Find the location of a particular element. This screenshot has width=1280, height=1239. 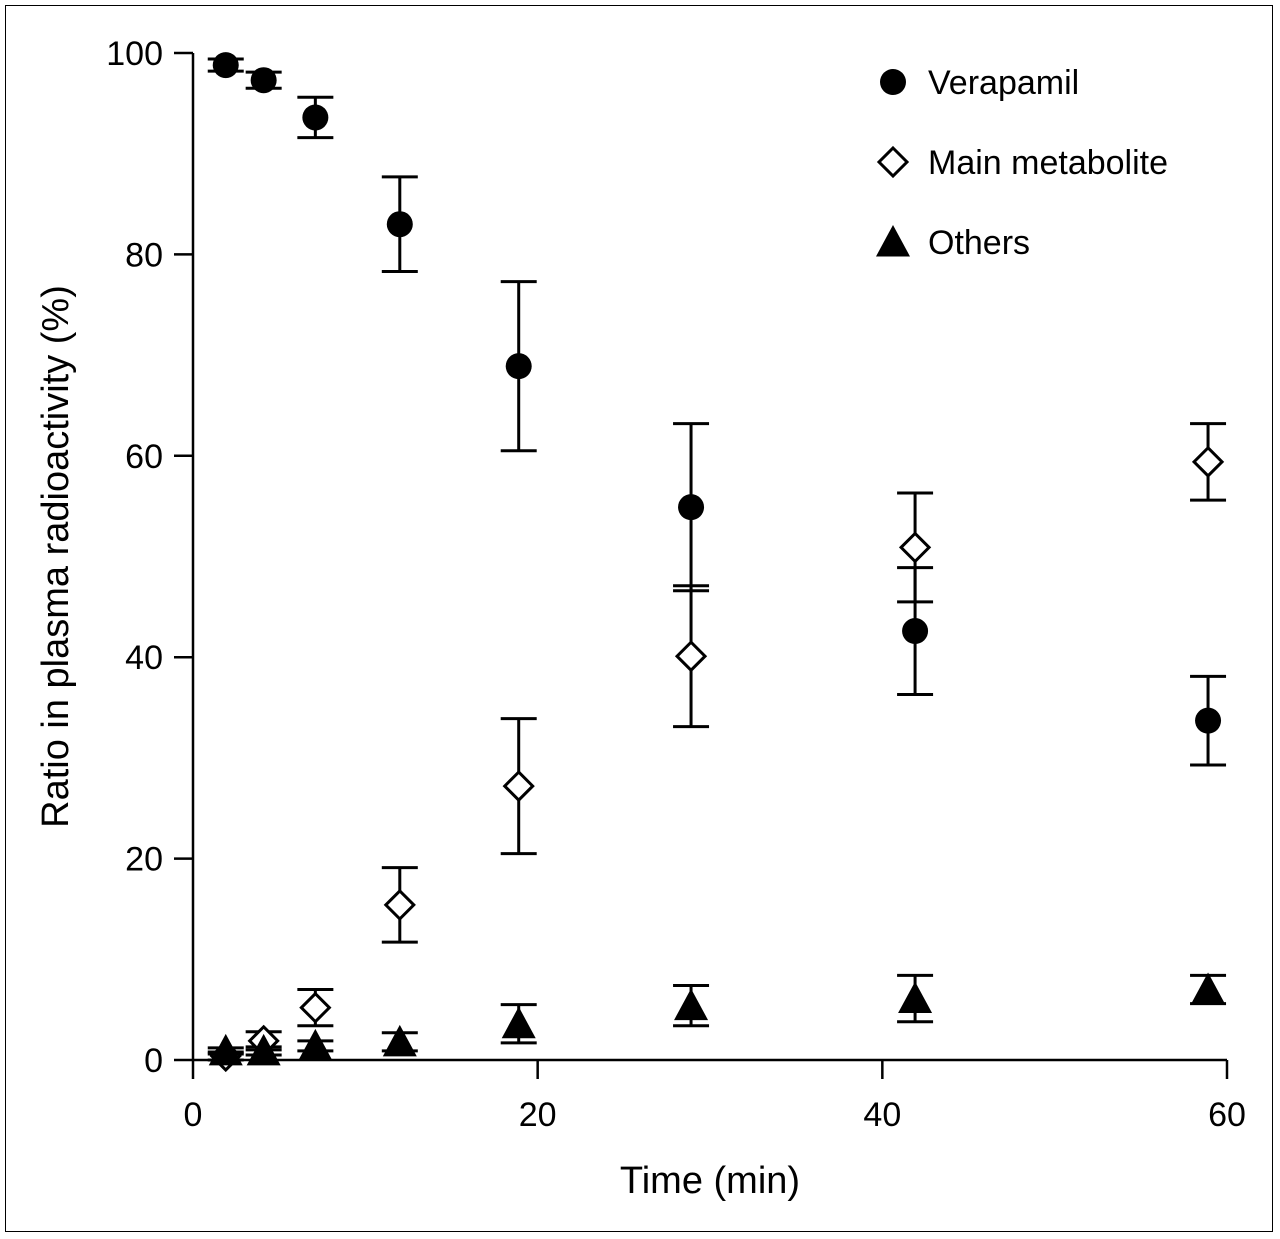

y-tick-label: 40 is located at coordinates (144, 658).